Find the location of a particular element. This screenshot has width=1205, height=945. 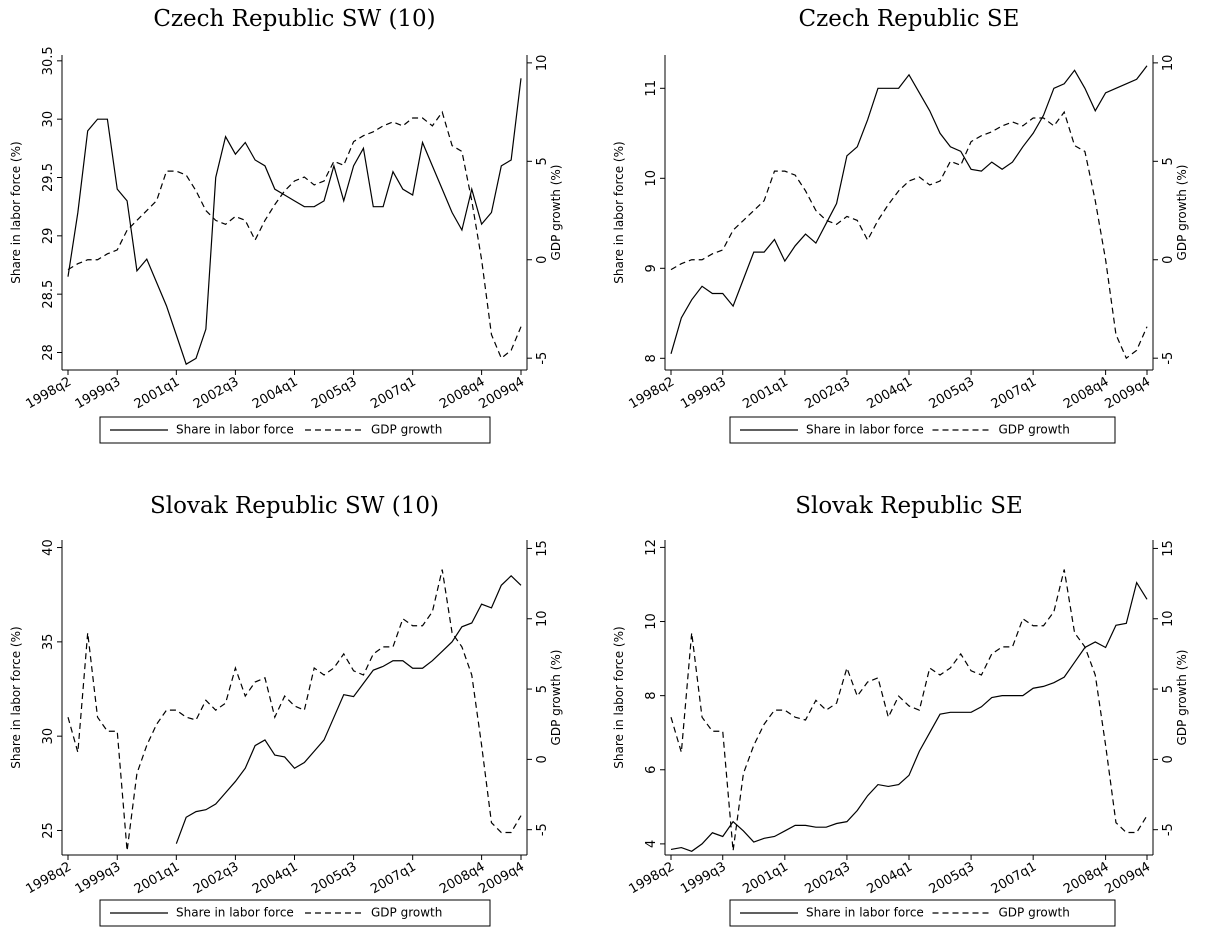

y-tick-label: 40 is located at coordinates (48, 547).